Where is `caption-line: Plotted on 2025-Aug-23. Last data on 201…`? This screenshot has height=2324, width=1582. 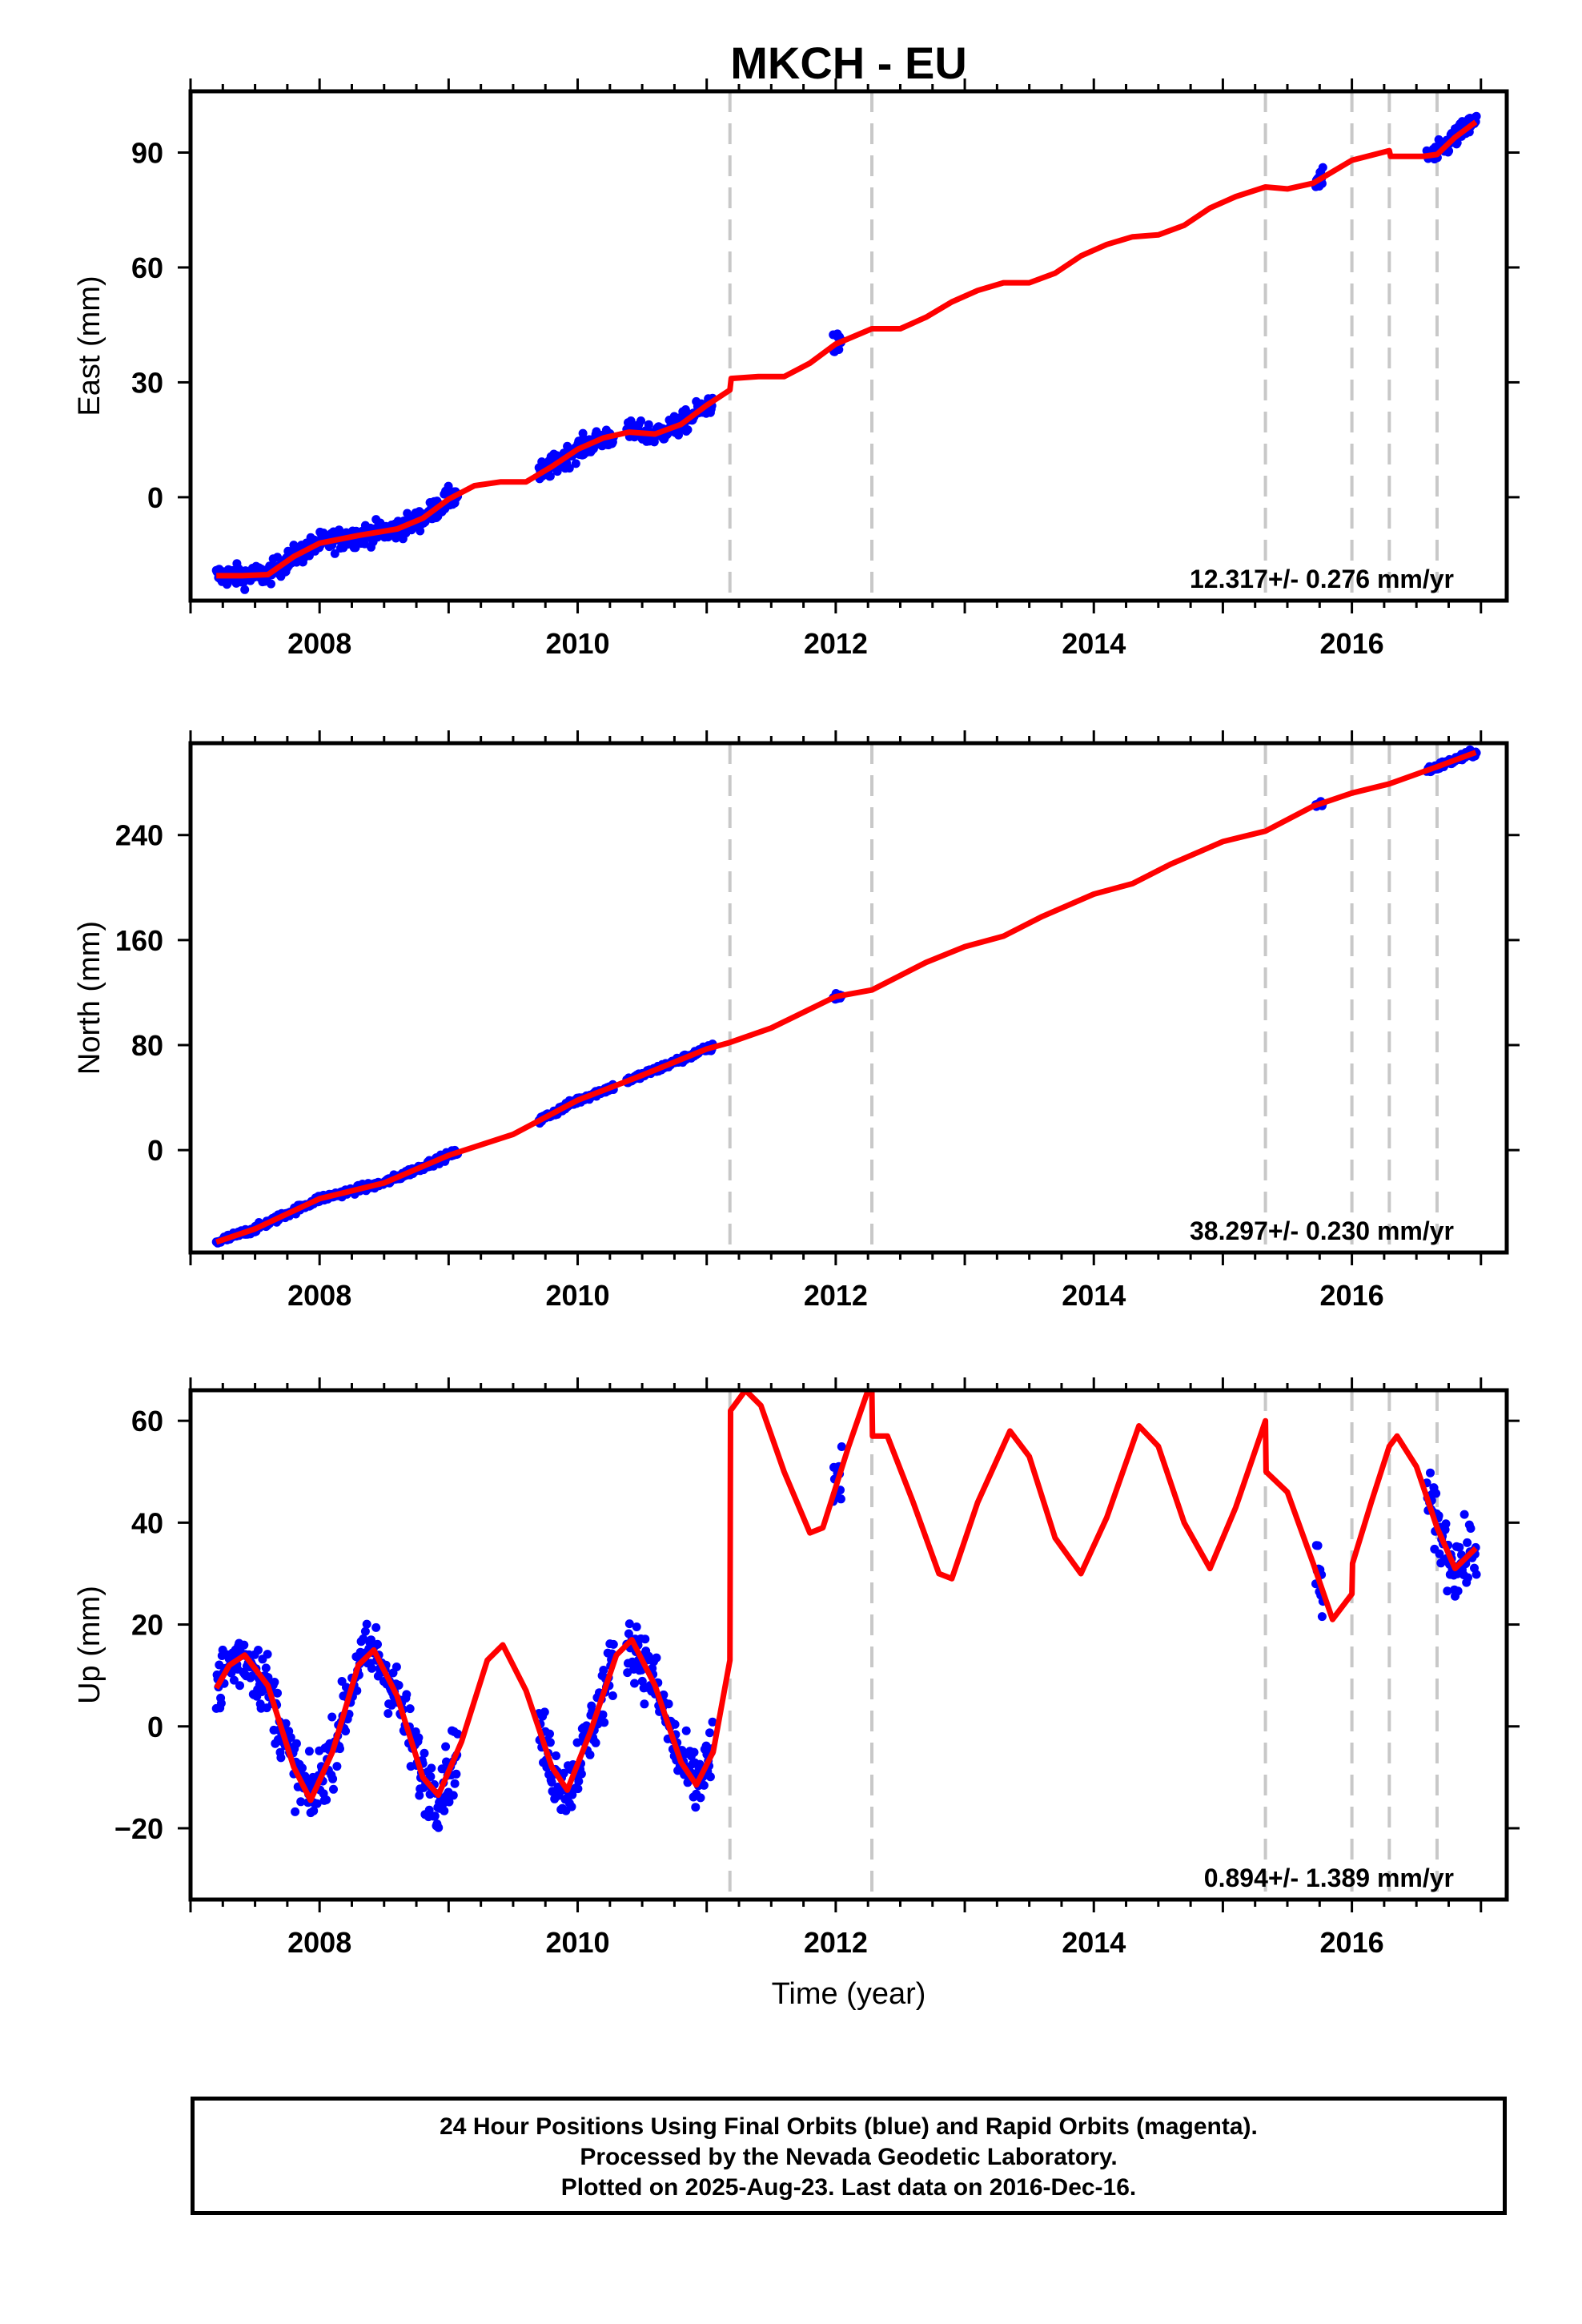
caption-line: Plotted on 2025-Aug-23. Last data on 201… is located at coordinates (848, 2187).